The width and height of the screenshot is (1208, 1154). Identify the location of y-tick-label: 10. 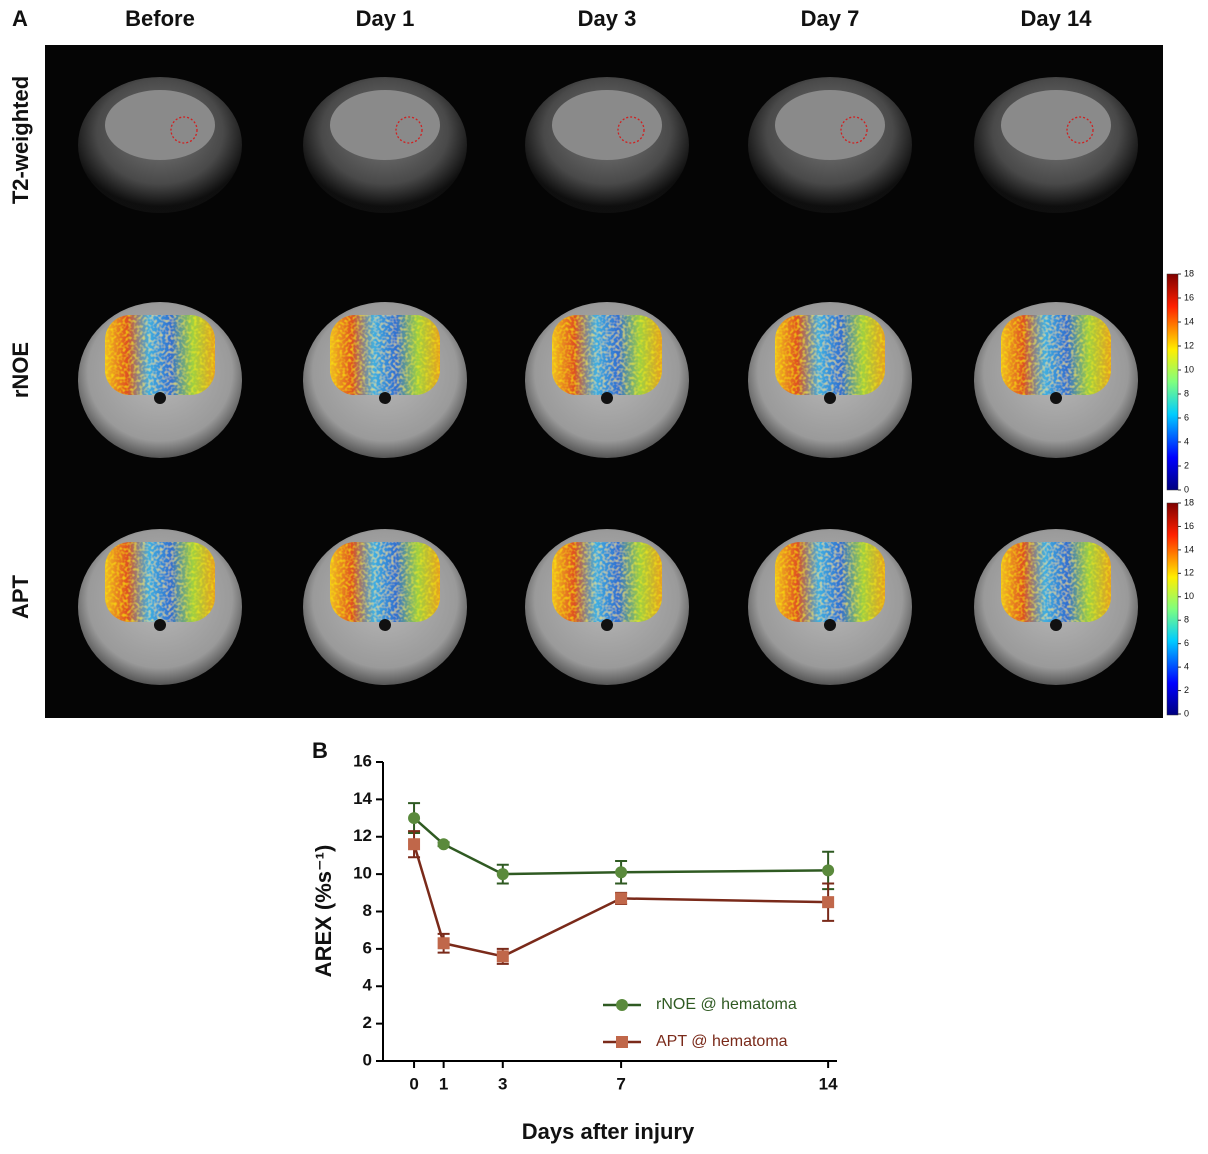
(362, 873).